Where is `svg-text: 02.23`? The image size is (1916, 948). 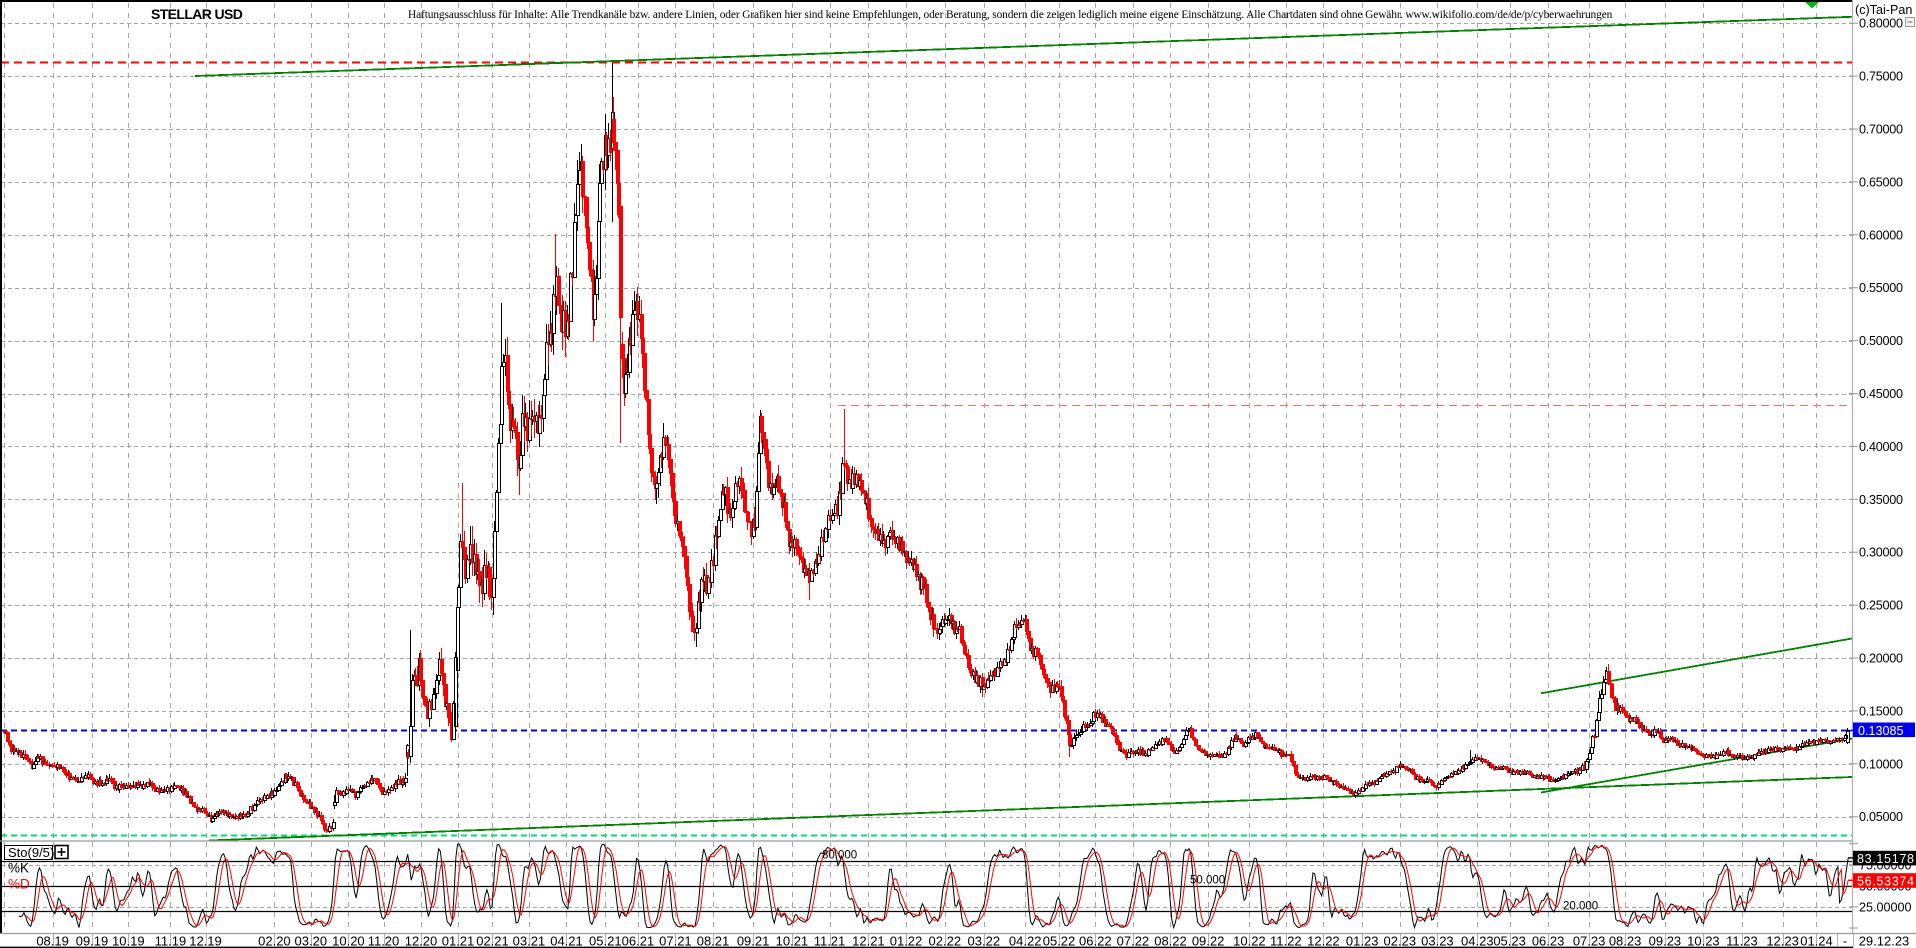
svg-text: 02.23 is located at coordinates (1400, 941).